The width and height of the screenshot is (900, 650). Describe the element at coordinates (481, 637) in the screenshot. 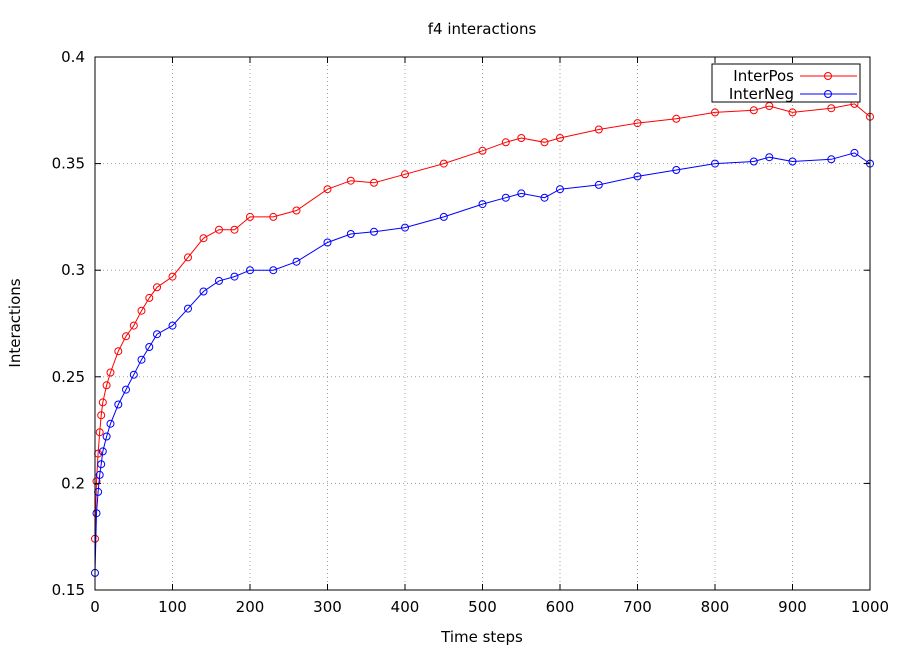

I see `x-axis-label: Time steps` at that location.